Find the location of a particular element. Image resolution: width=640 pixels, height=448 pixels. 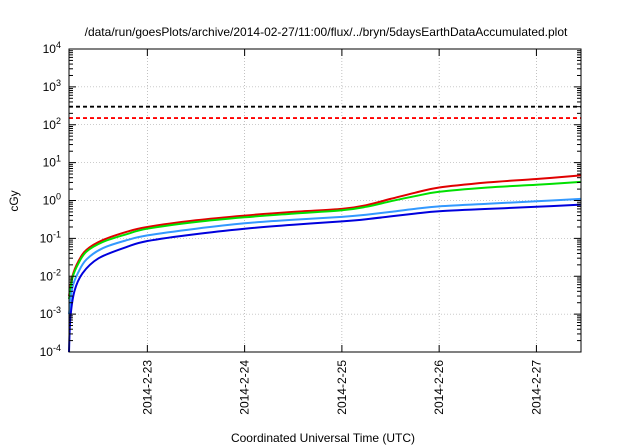

y-tick-label: 10⁻⁴ is located at coordinates (50, 351).